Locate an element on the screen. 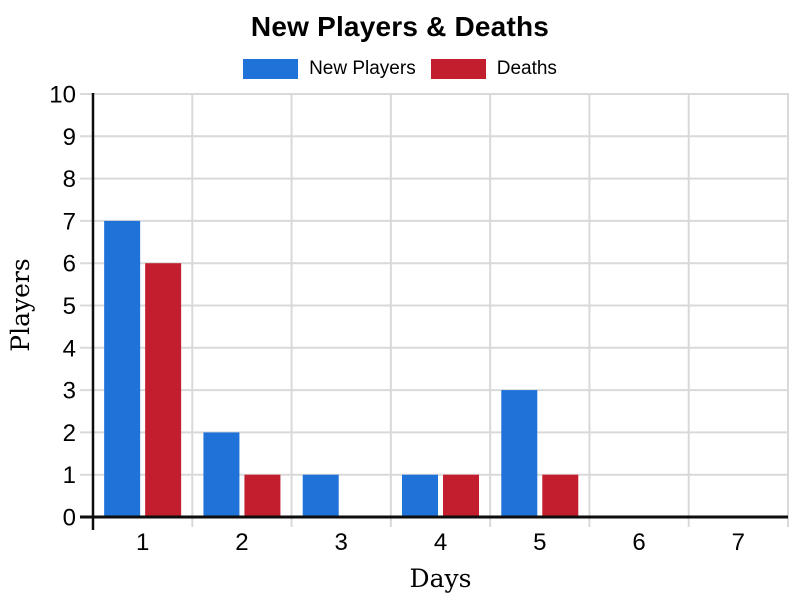 This screenshot has height=600, width=800. legend-item-new-players: New Players is located at coordinates (329, 69).